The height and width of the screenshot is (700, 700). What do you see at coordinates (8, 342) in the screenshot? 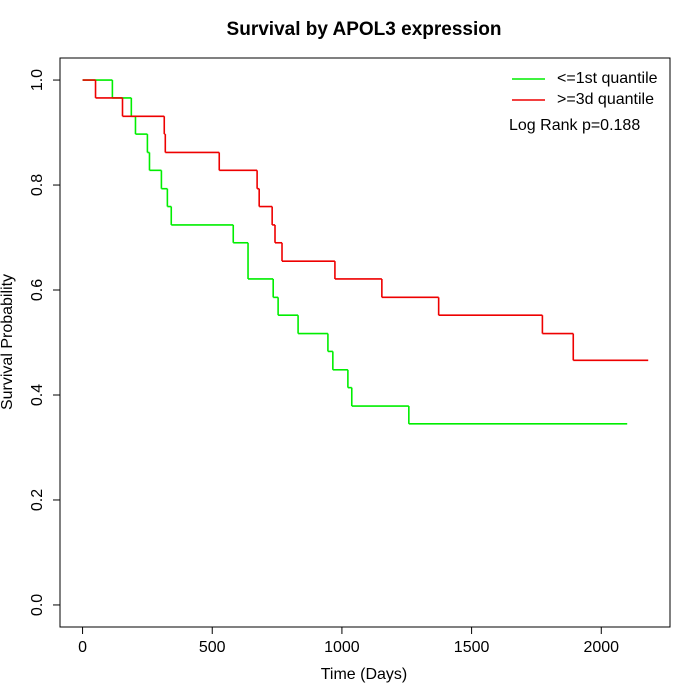
I see `y-axis-label: Survival Probability` at bounding box center [8, 342].